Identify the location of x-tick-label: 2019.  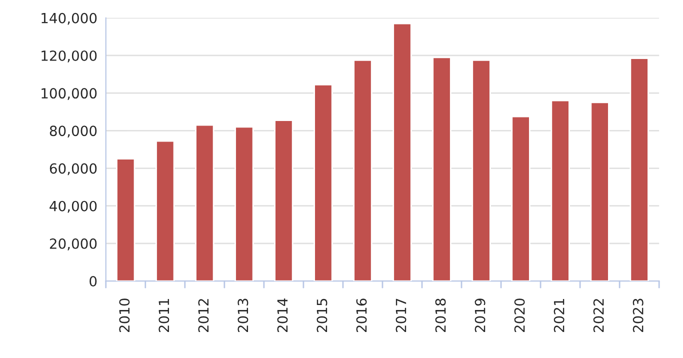
(480, 315).